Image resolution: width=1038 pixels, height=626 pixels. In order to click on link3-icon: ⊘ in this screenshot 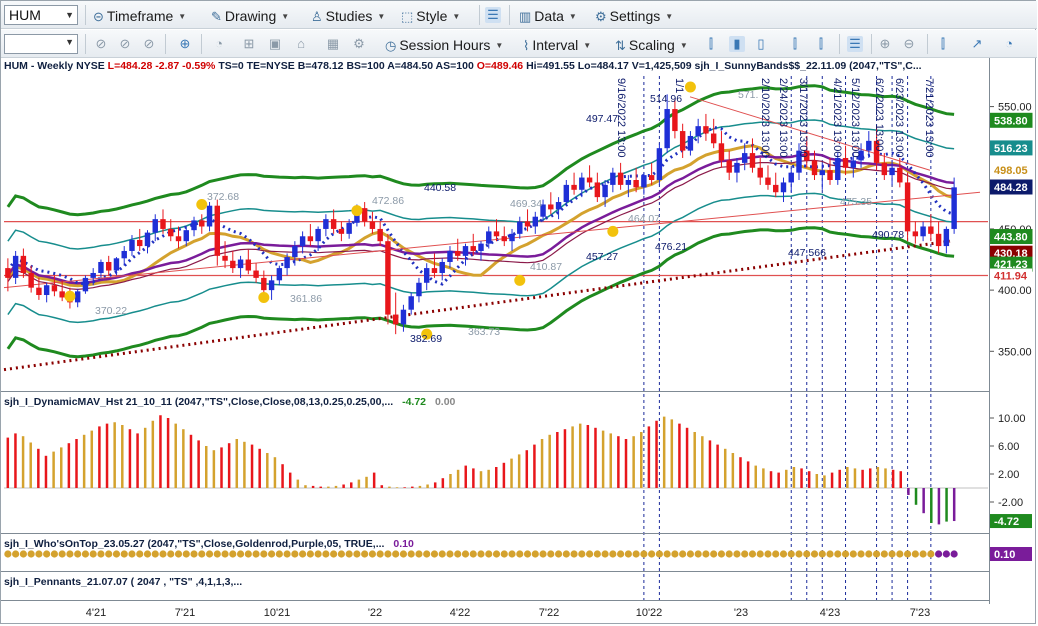, I will do `click(149, 43)`.